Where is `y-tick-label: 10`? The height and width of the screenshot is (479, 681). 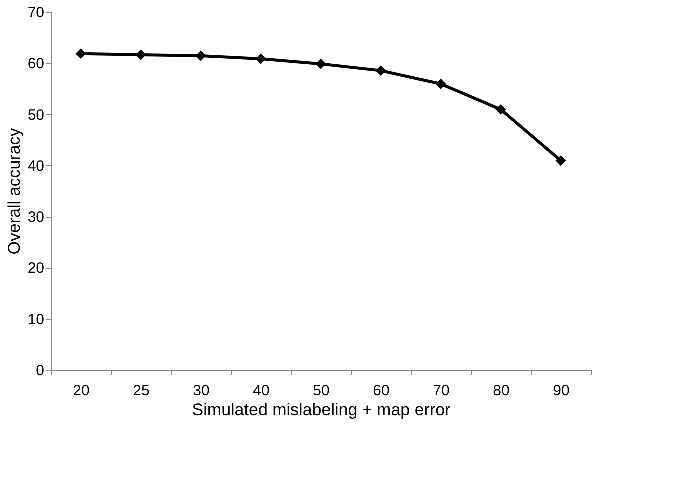
y-tick-label: 10 is located at coordinates (36, 319).